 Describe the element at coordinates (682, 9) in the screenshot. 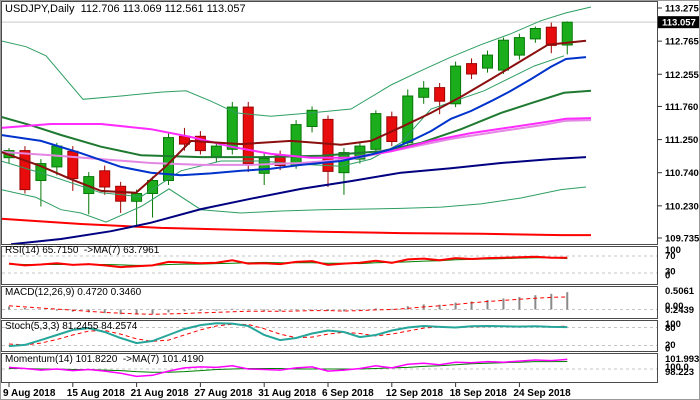

I see `y-axis-label: 113.275` at that location.